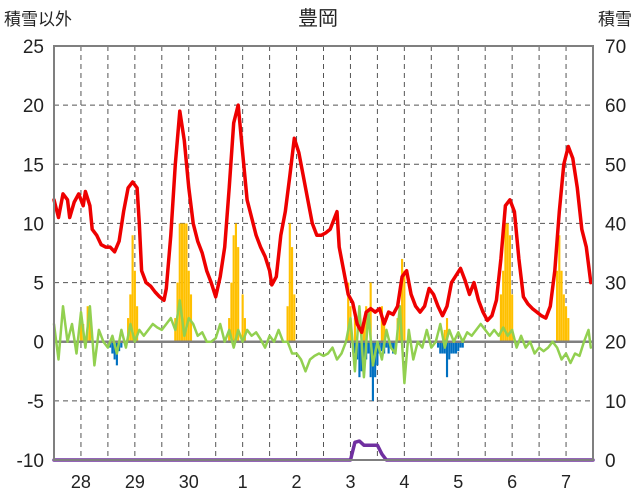  I want to click on x-tick-label: 2, so click(297, 482).